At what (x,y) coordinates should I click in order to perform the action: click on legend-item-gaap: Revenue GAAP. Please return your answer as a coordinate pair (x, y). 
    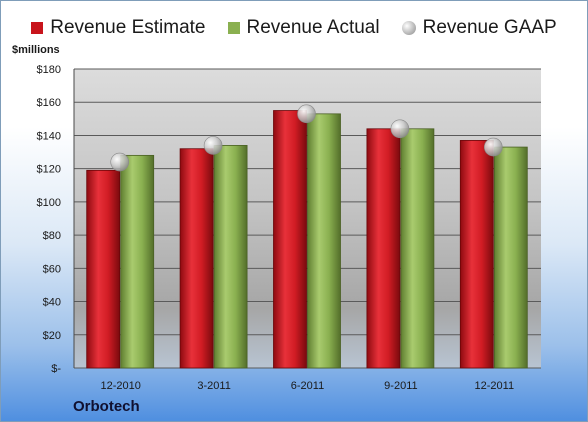
    Looking at the image, I should click on (479, 28).